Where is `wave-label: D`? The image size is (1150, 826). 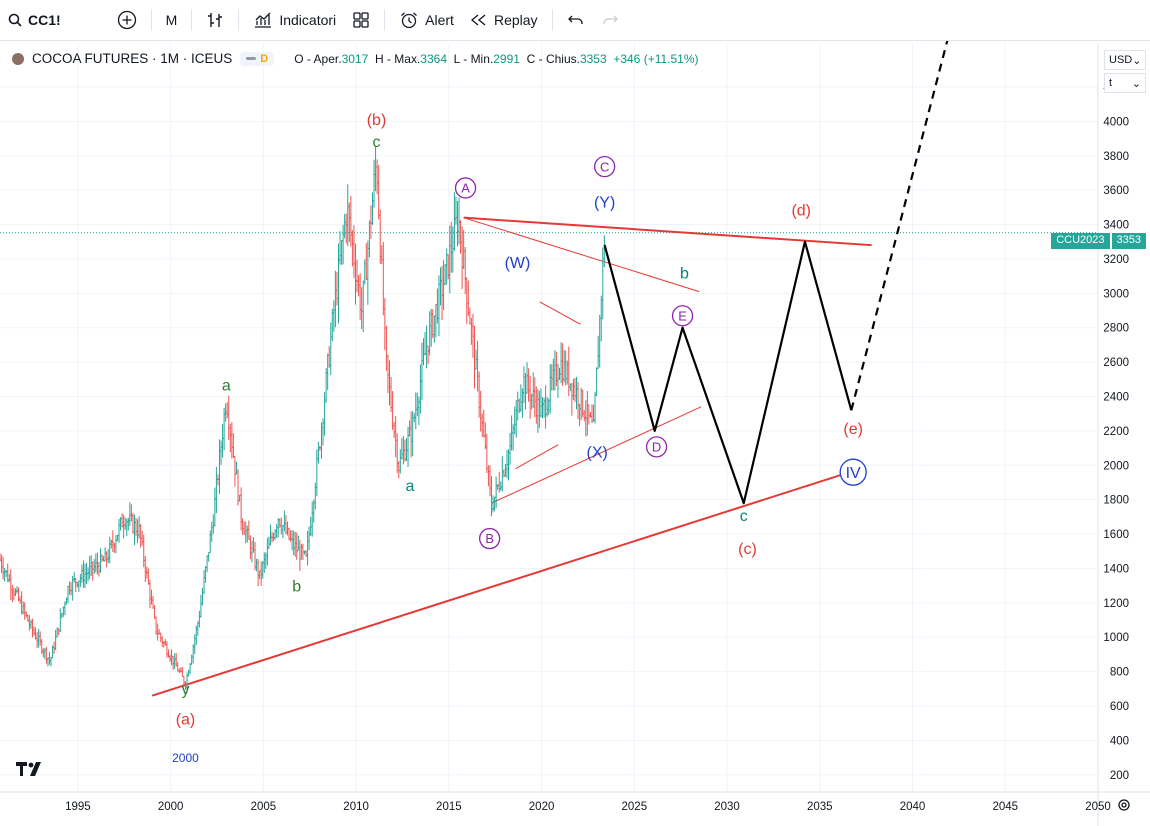
wave-label: D is located at coordinates (656, 447).